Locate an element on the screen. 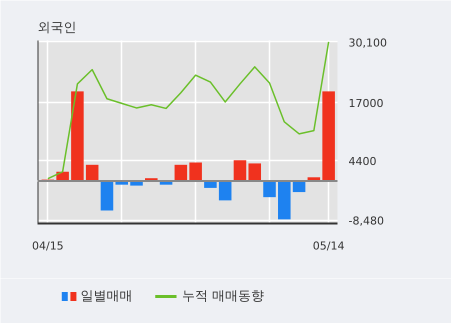 This screenshot has width=451, height=323. y-tick-label: 4400 is located at coordinates (362, 161).